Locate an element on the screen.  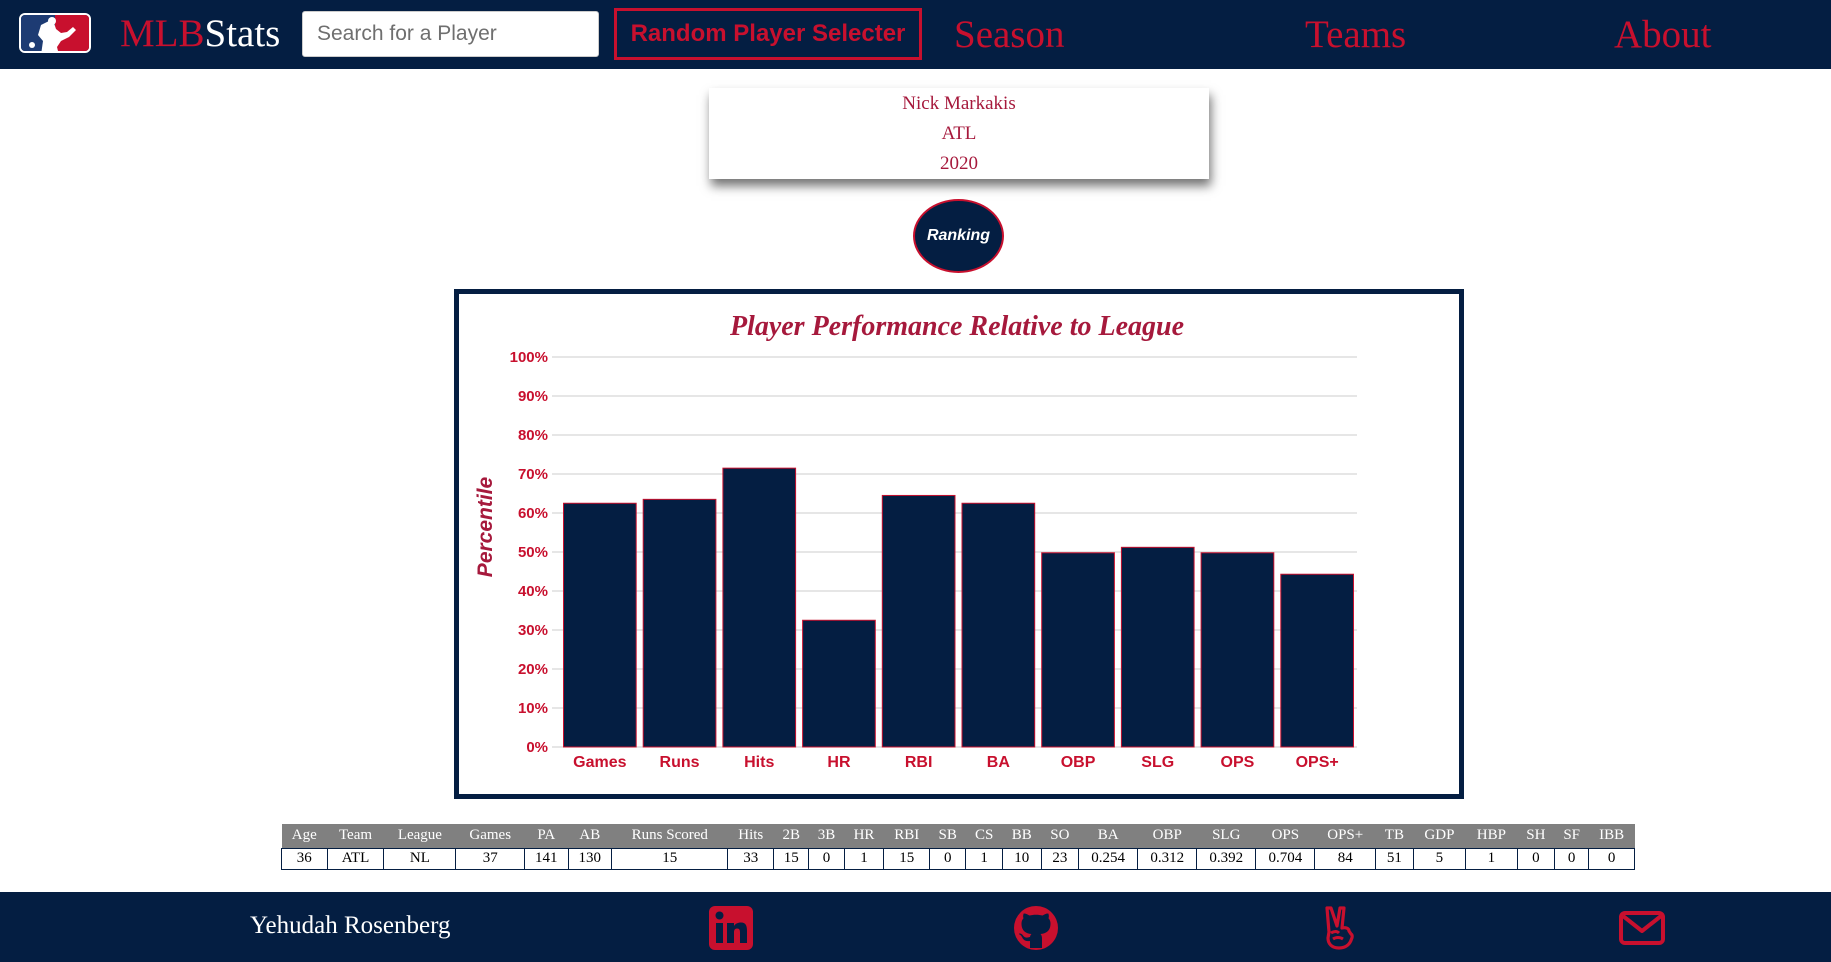
chart-x-tick-label: SLG is located at coordinates (1157, 762).